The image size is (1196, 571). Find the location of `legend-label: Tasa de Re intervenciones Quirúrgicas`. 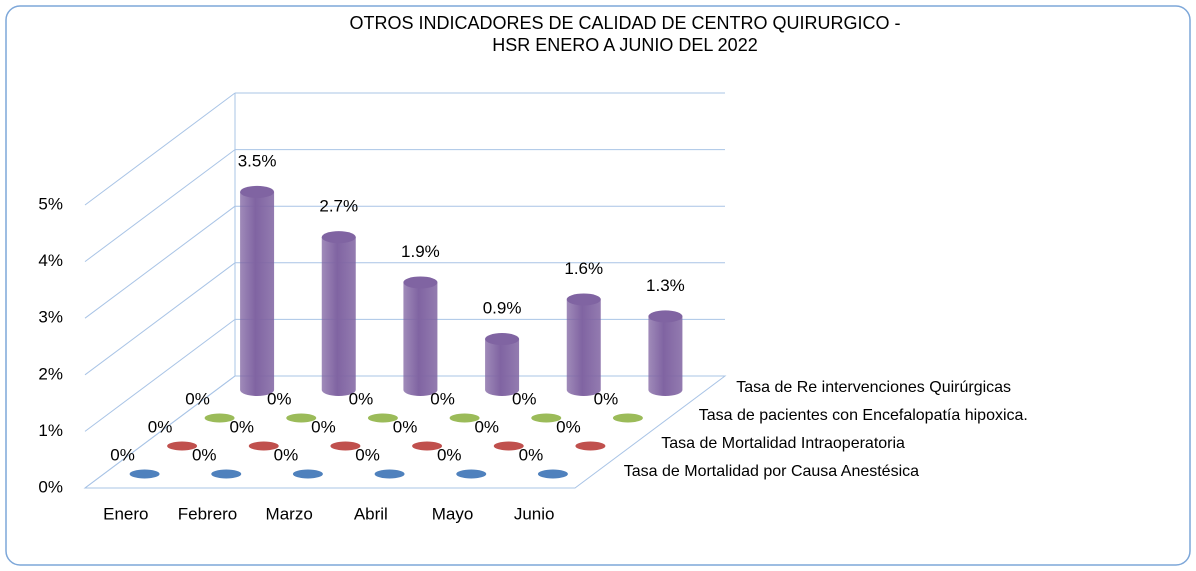

legend-label: Tasa de Re intervenciones Quirúrgicas is located at coordinates (873, 387).